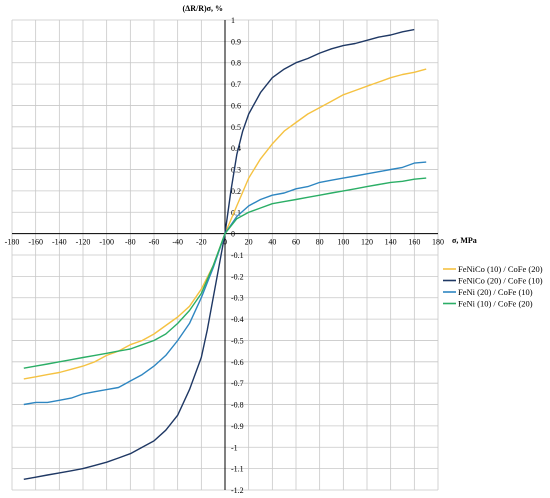 The height and width of the screenshot is (498, 550). I want to click on y-tick-label: -0.4, so click(237, 319).